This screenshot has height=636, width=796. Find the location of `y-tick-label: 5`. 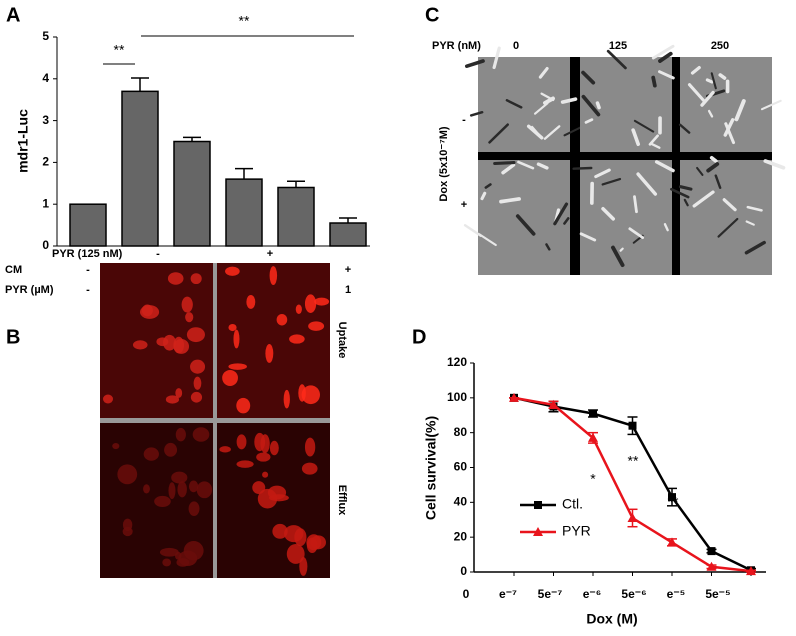

y-tick-label: 5 is located at coordinates (45, 36).